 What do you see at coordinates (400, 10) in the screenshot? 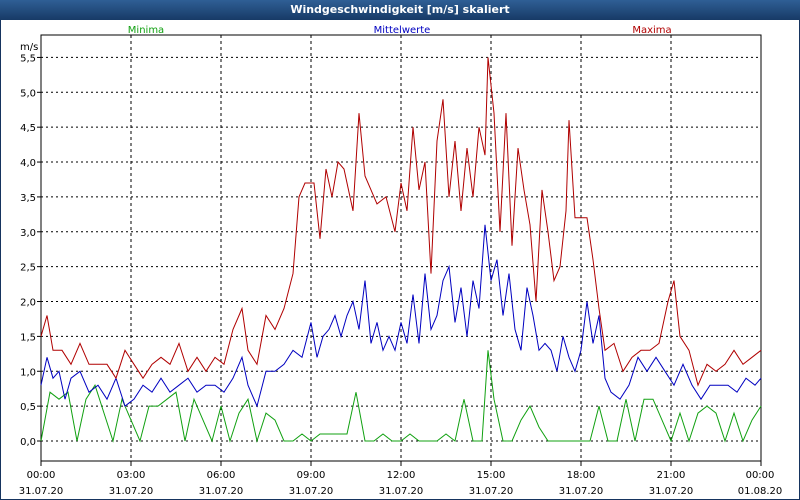
I see `window-title: Windgeschwindigkeit [m/s] skaliert` at bounding box center [400, 10].